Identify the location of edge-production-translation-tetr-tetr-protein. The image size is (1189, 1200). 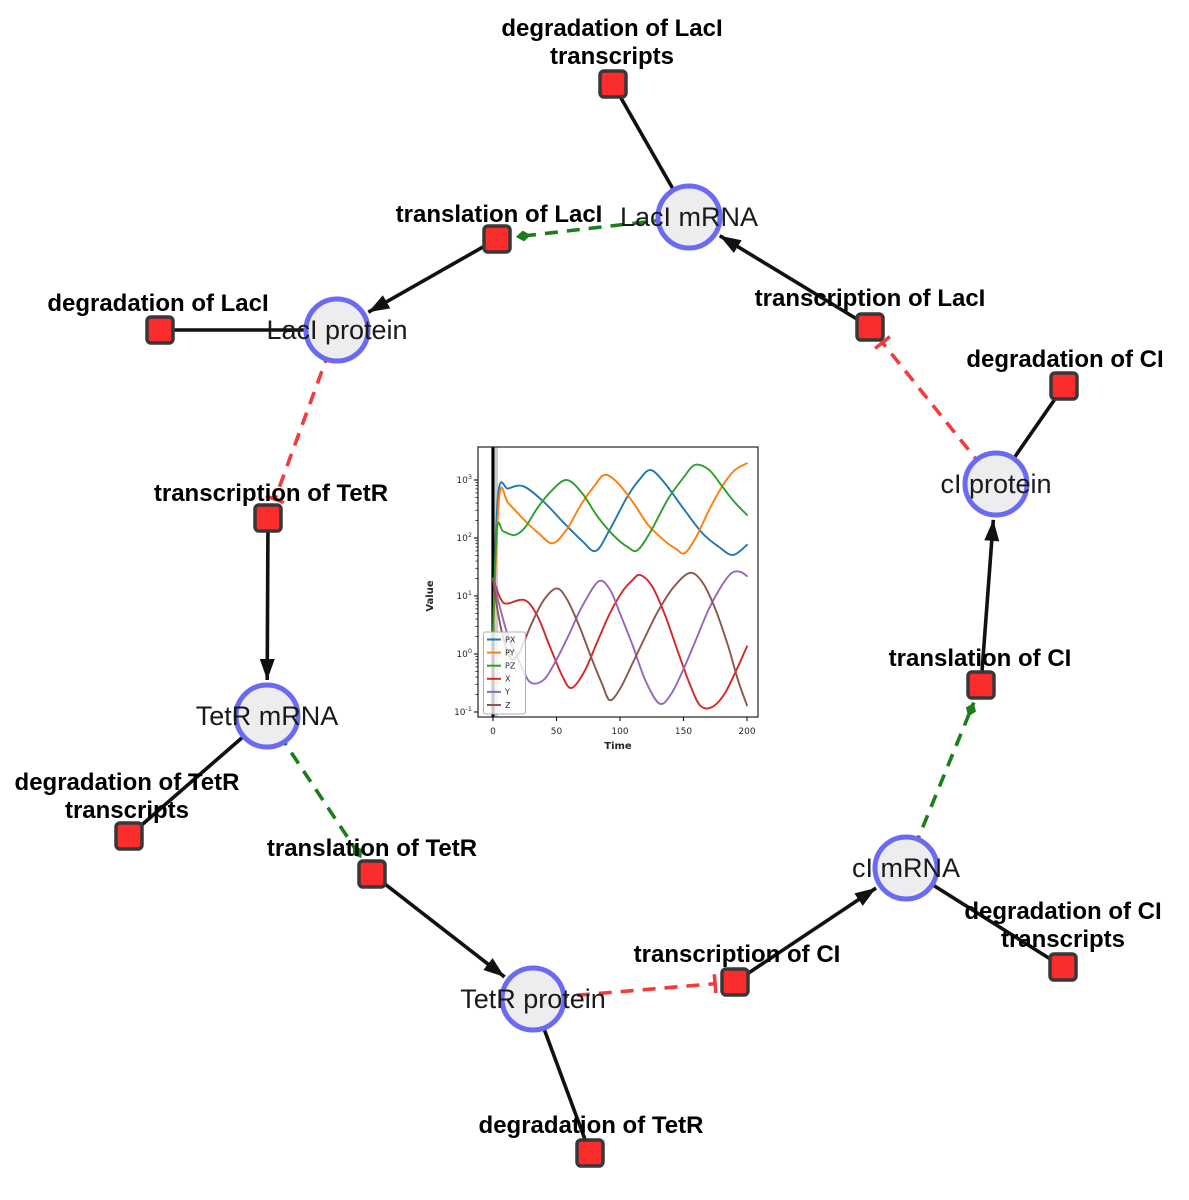
(438, 925).